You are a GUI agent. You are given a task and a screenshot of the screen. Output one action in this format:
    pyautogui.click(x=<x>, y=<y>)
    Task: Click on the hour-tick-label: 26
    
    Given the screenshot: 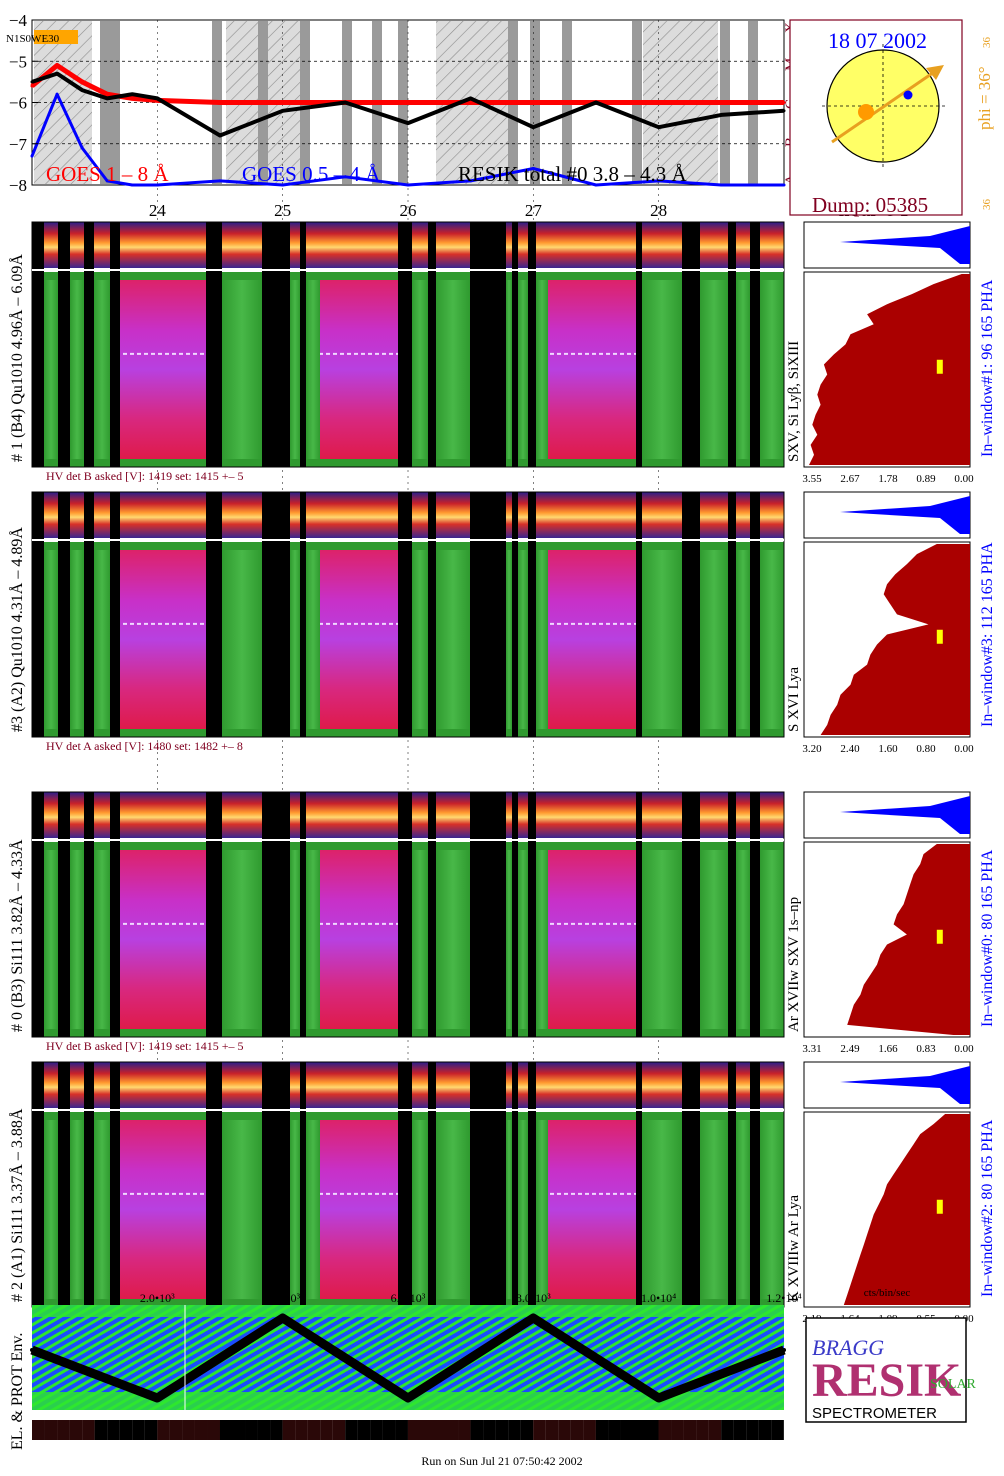 What is the action you would take?
    pyautogui.click(x=408, y=210)
    